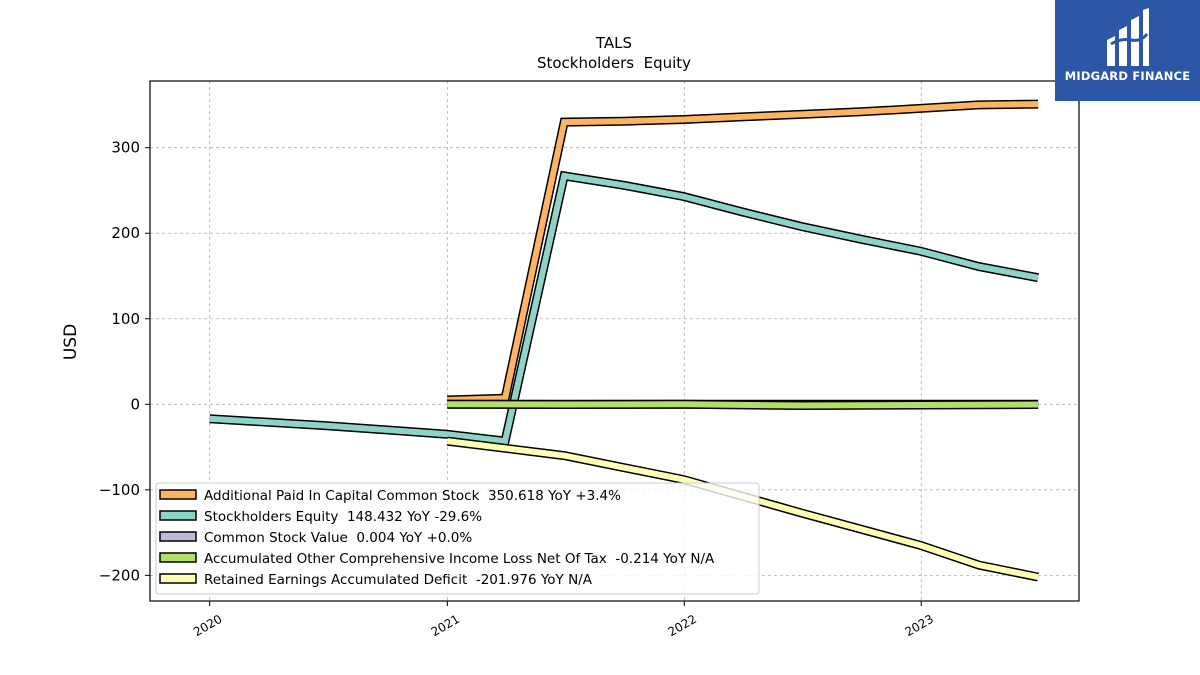 Image resolution: width=1200 pixels, height=675 pixels. What do you see at coordinates (71, 342) in the screenshot?
I see `y-axis-label: USD` at bounding box center [71, 342].